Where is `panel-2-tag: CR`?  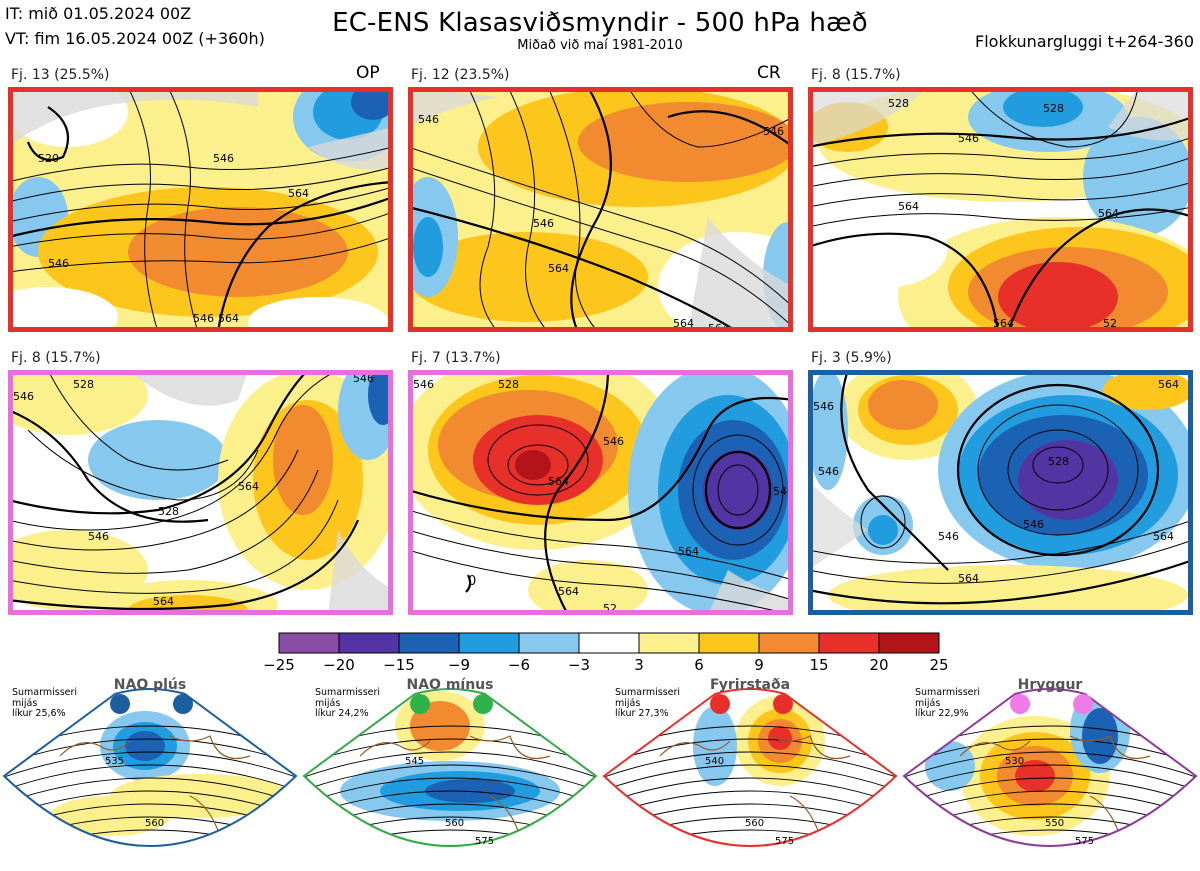 panel-2-tag: CR is located at coordinates (769, 73).